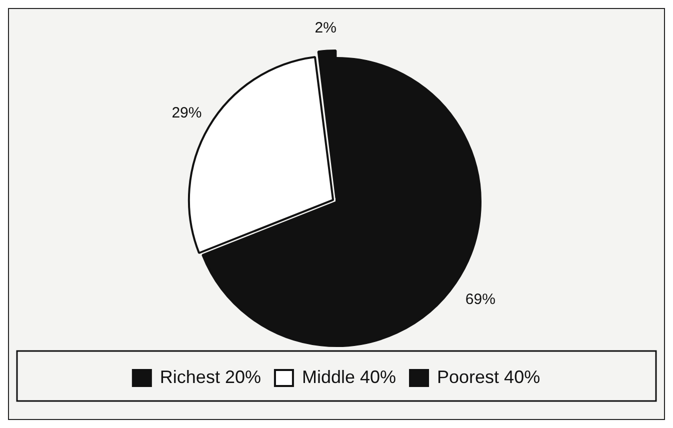 The width and height of the screenshot is (673, 428). What do you see at coordinates (187, 113) in the screenshot?
I see `data-label: 29%` at bounding box center [187, 113].